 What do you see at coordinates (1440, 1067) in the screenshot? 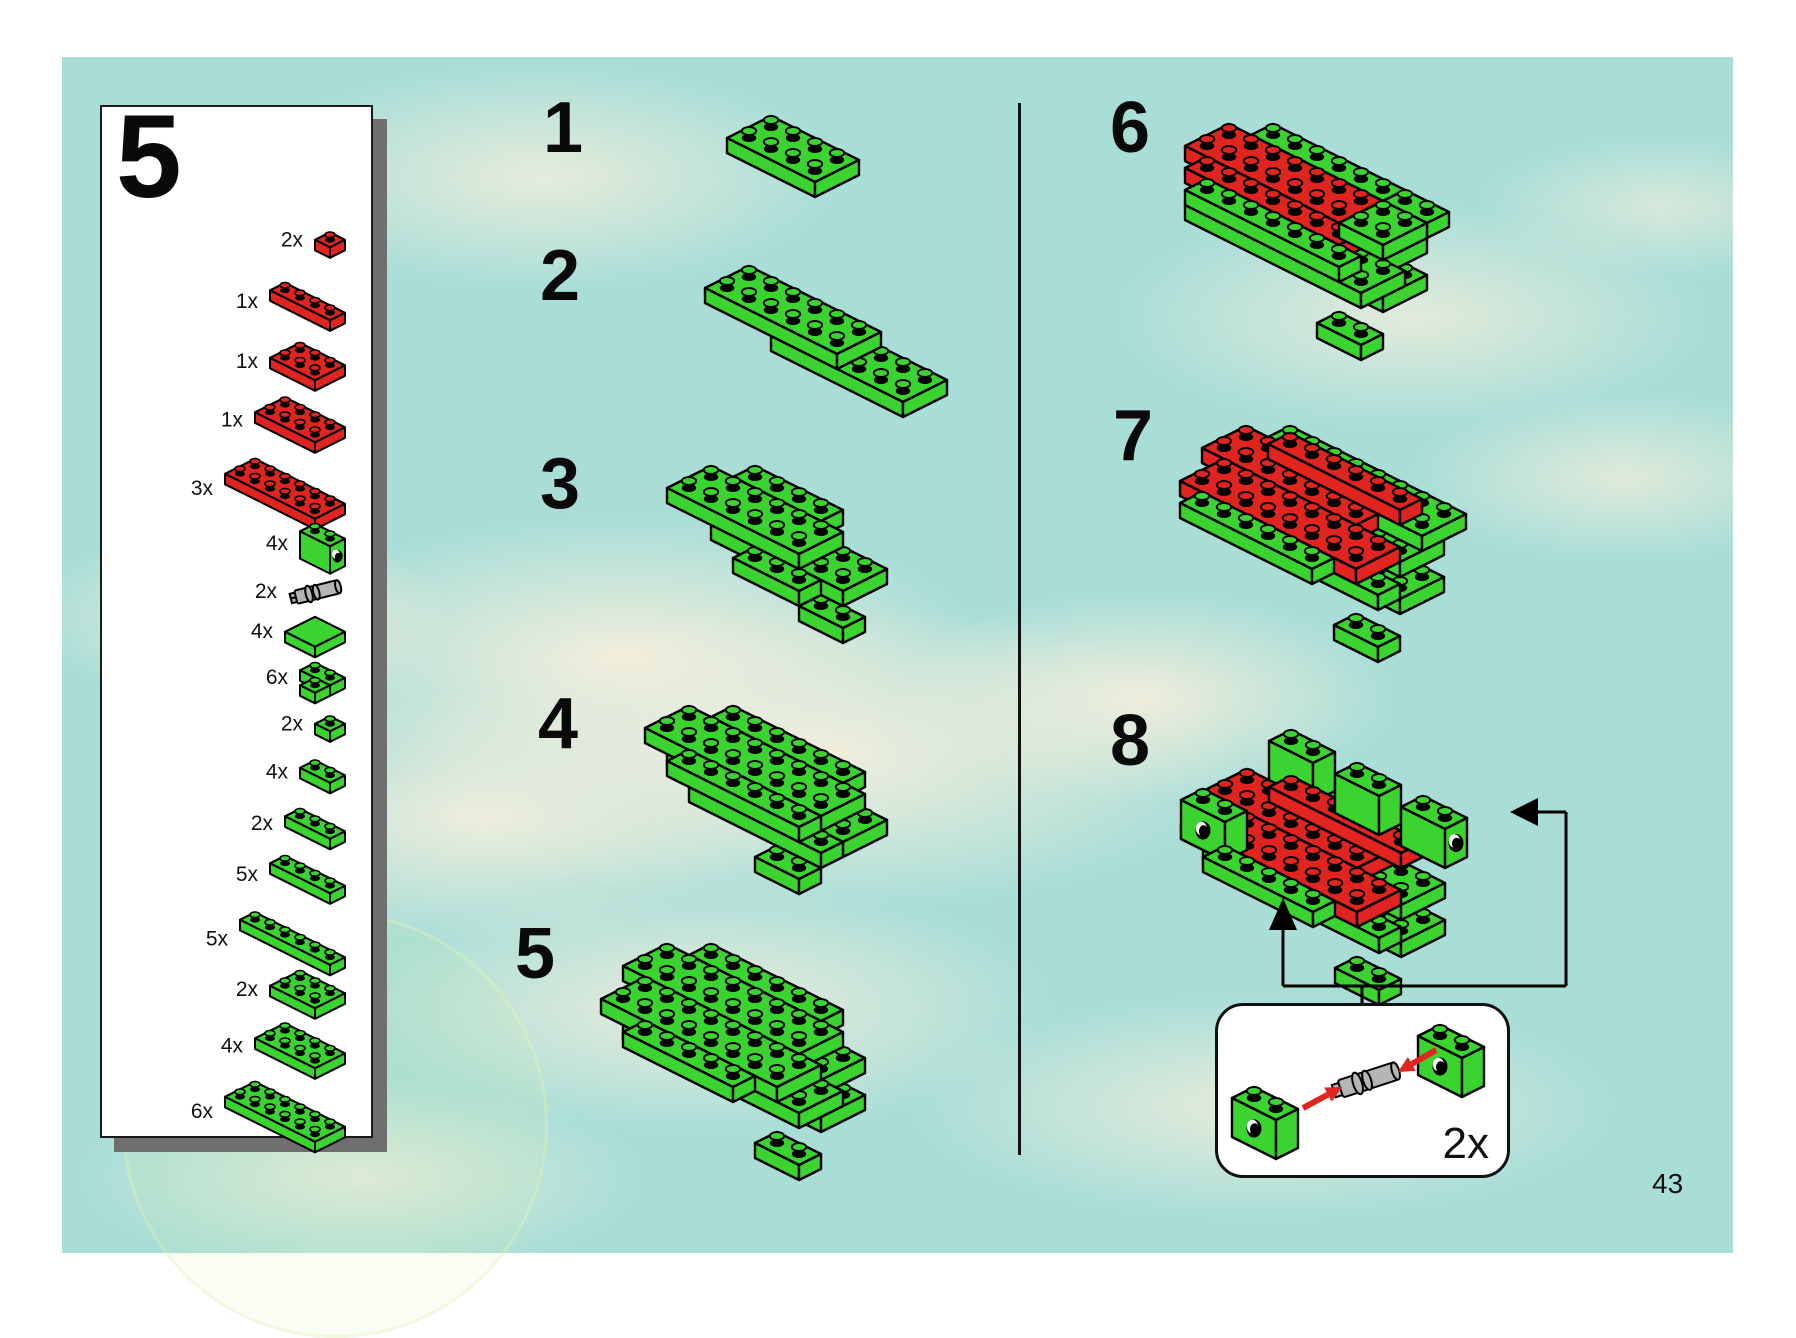
I see `technic-hole-inner` at bounding box center [1440, 1067].